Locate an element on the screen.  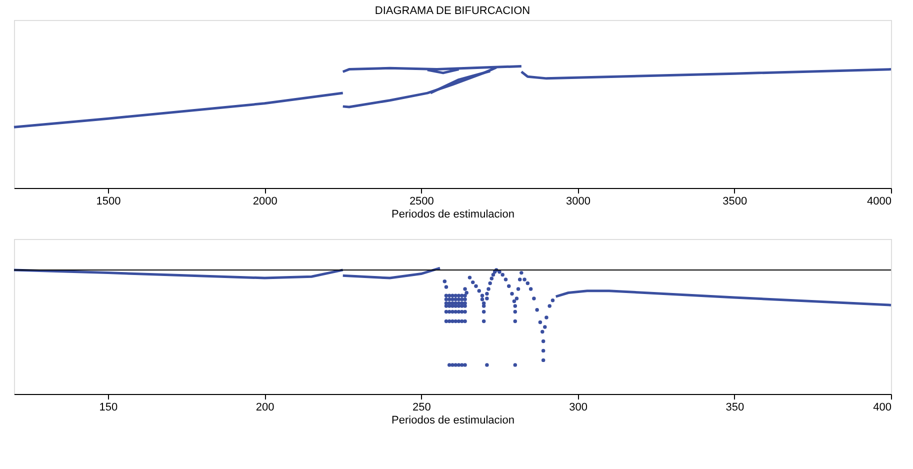
x-tick-label: 300 is located at coordinates (578, 408).